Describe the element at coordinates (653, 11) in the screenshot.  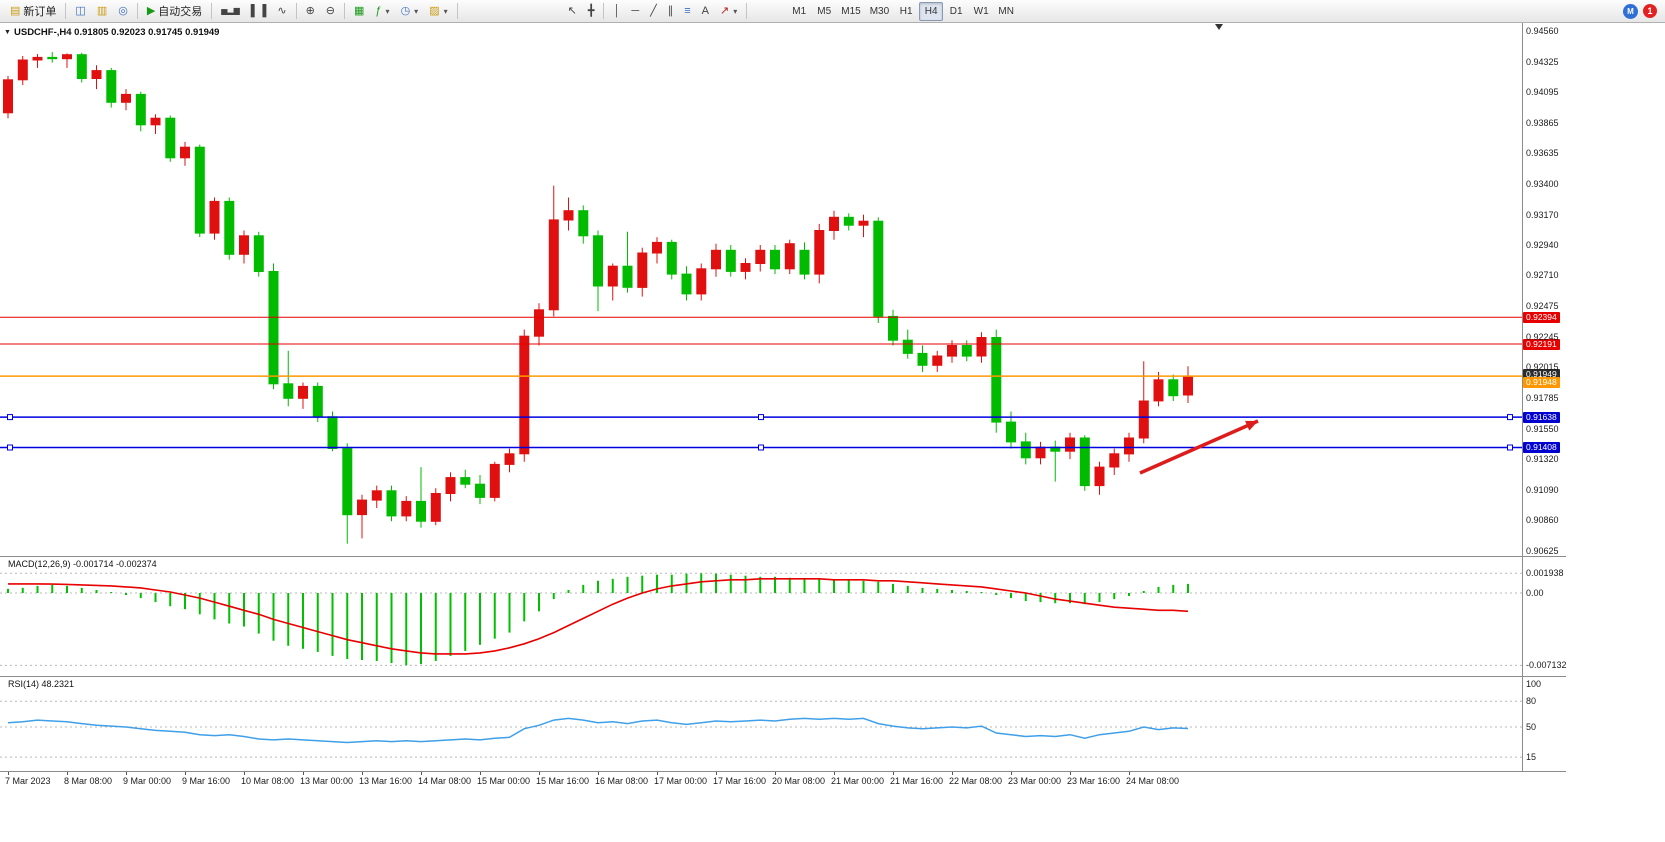
I see `trendline-button: ╱` at that location.